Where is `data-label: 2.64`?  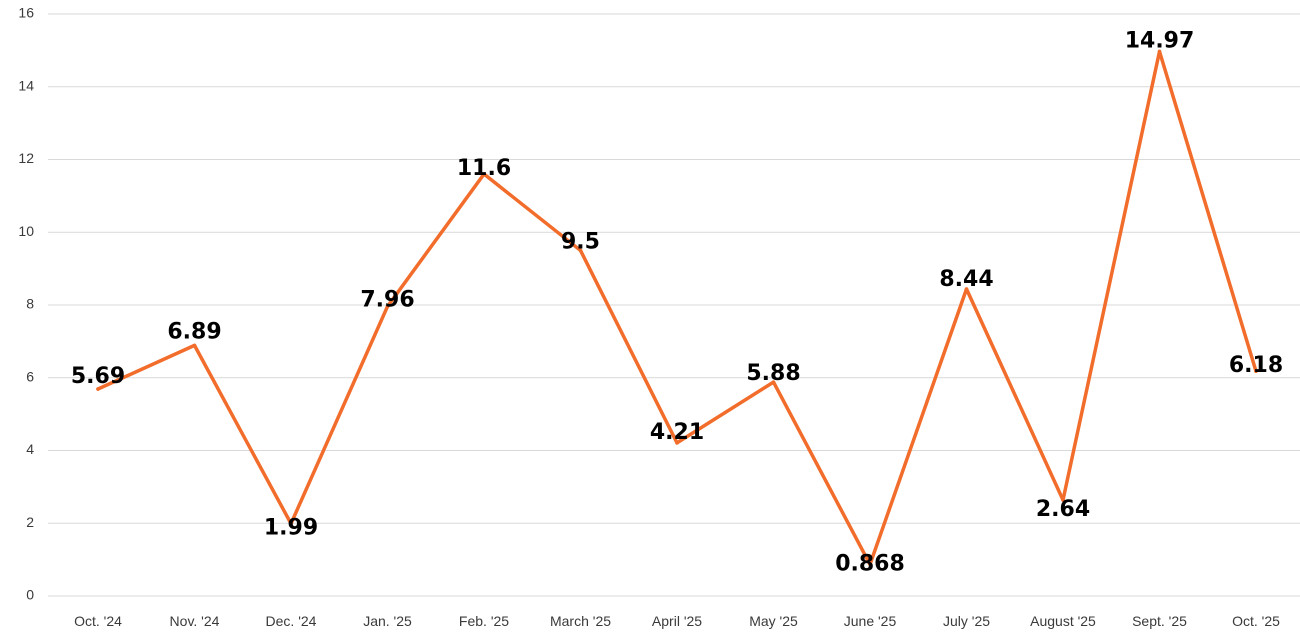 data-label: 2.64 is located at coordinates (1063, 509).